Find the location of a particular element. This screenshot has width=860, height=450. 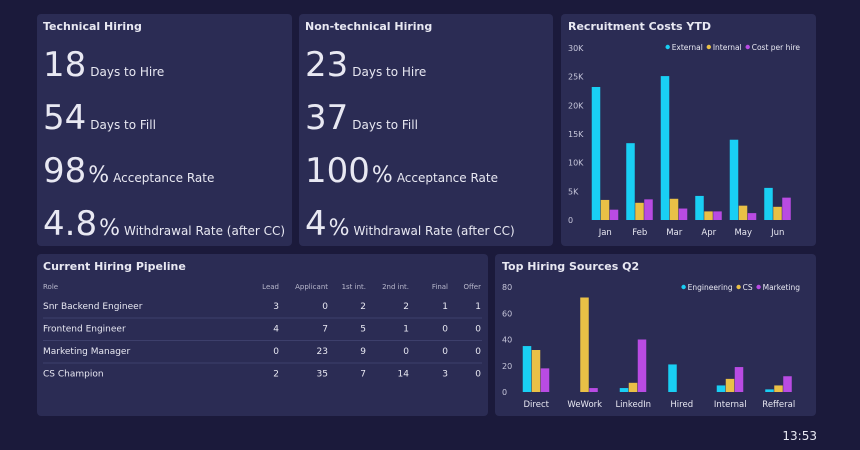

y-tick-label: 30K is located at coordinates (576, 48).